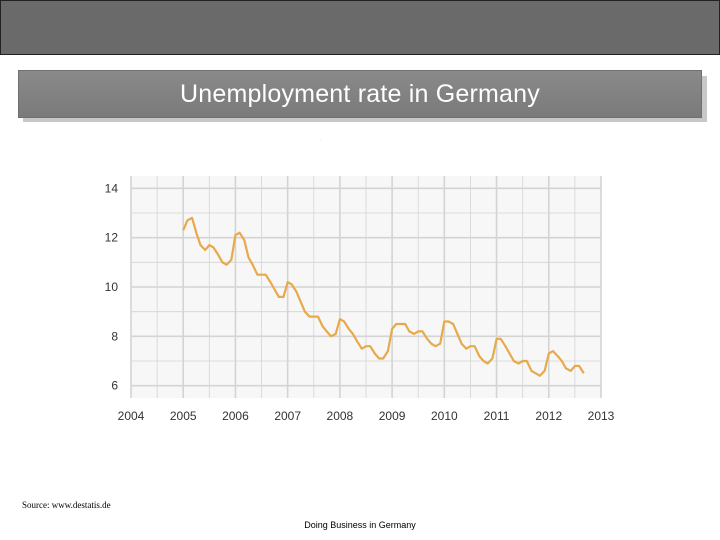  I want to click on x-tick-label: 2006, so click(235, 416).